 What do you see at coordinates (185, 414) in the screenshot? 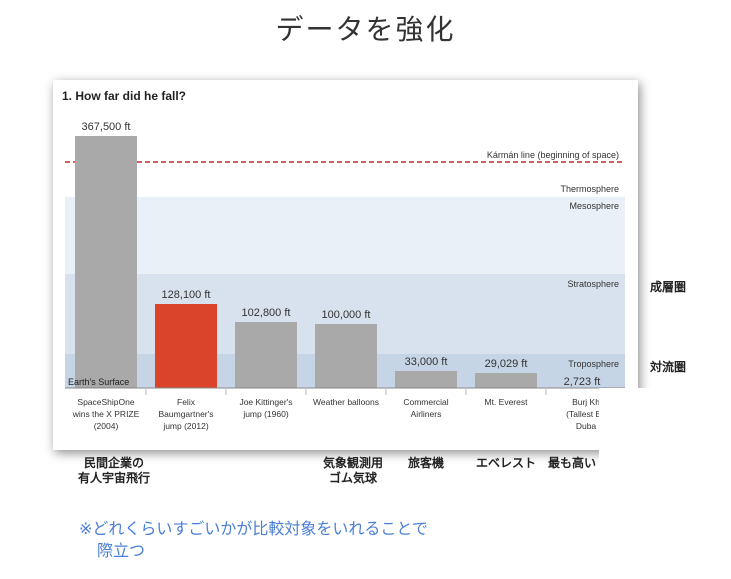
I see `category-label-1-1: Baumgartner's` at bounding box center [185, 414].